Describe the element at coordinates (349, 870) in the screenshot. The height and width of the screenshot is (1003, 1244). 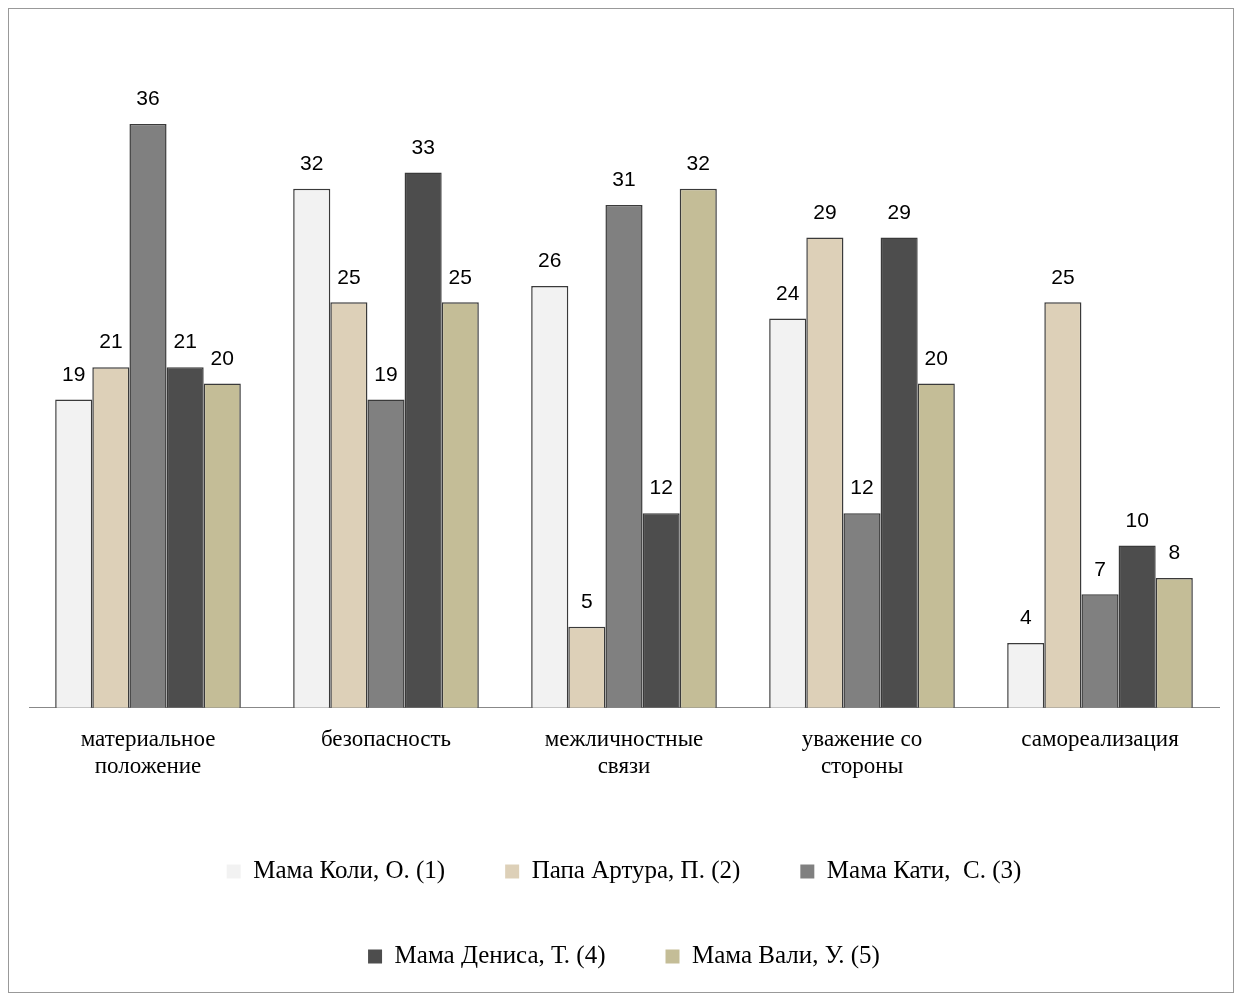
I see `legend-label: Мама Коли, О. (1)` at that location.